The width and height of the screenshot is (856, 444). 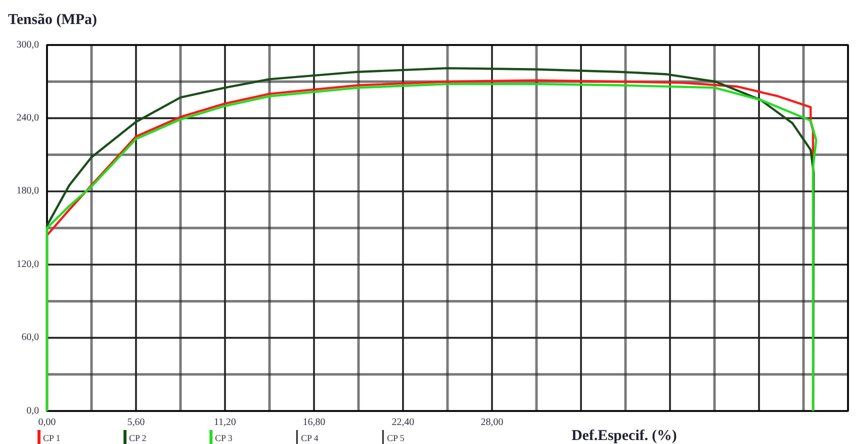 I want to click on x-tick-label: 0,00, so click(x=47, y=422).